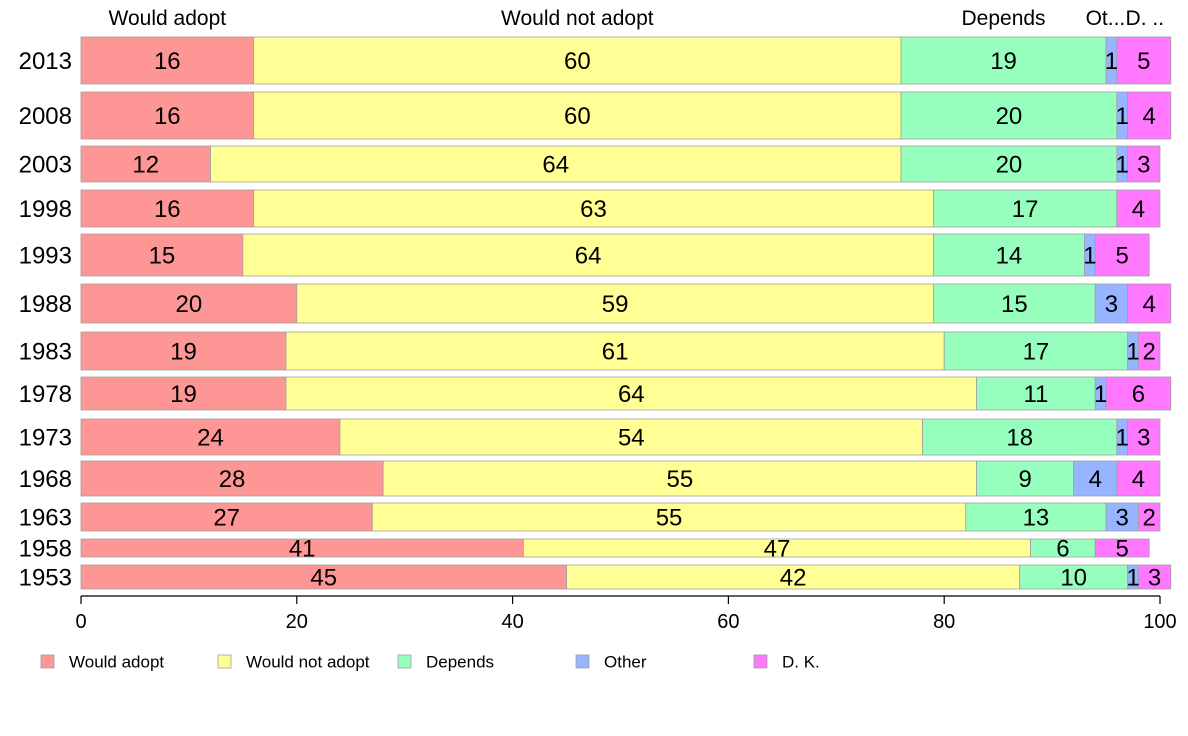 Image resolution: width=1188 pixels, height=736 pixels. Describe the element at coordinates (944, 622) in the screenshot. I see `x-tick-label: 80` at that location.